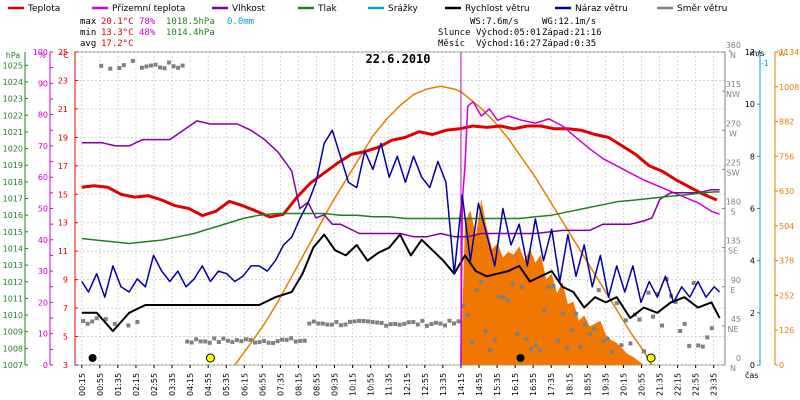 This screenshot has width=800, height=400. What do you see at coordinates (733, 172) in the screenshot?
I see `axis-dir-compass: SW` at bounding box center [733, 172].